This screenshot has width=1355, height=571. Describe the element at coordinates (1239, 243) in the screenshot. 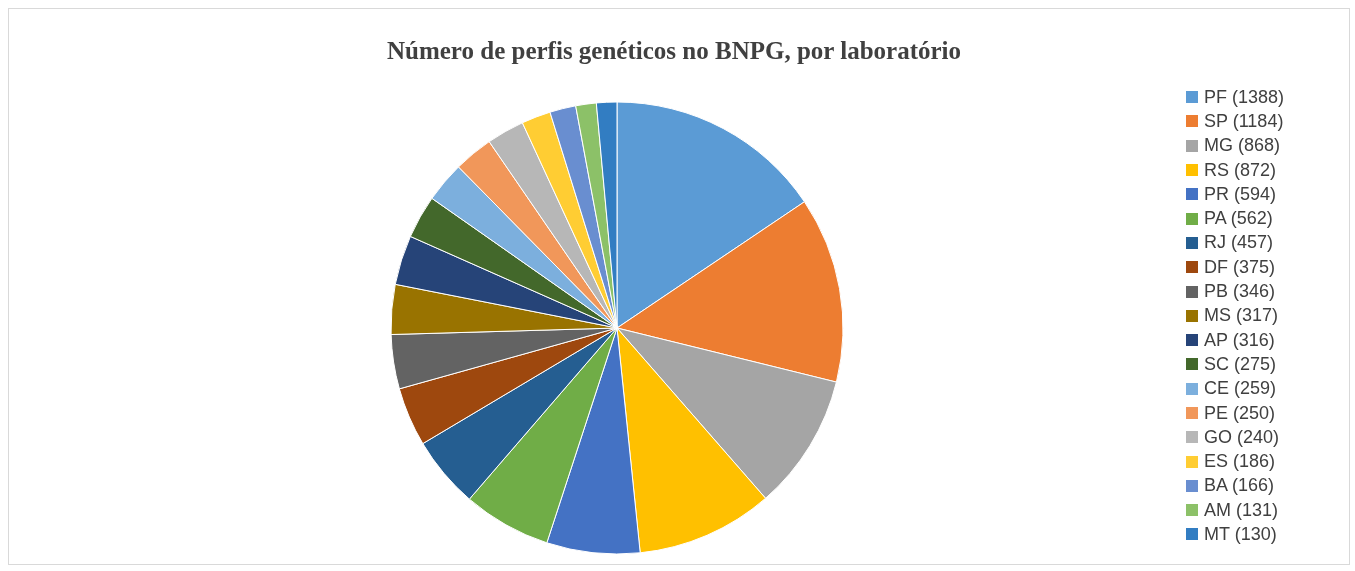

I see `legend-label: RJ (457)` at that location.